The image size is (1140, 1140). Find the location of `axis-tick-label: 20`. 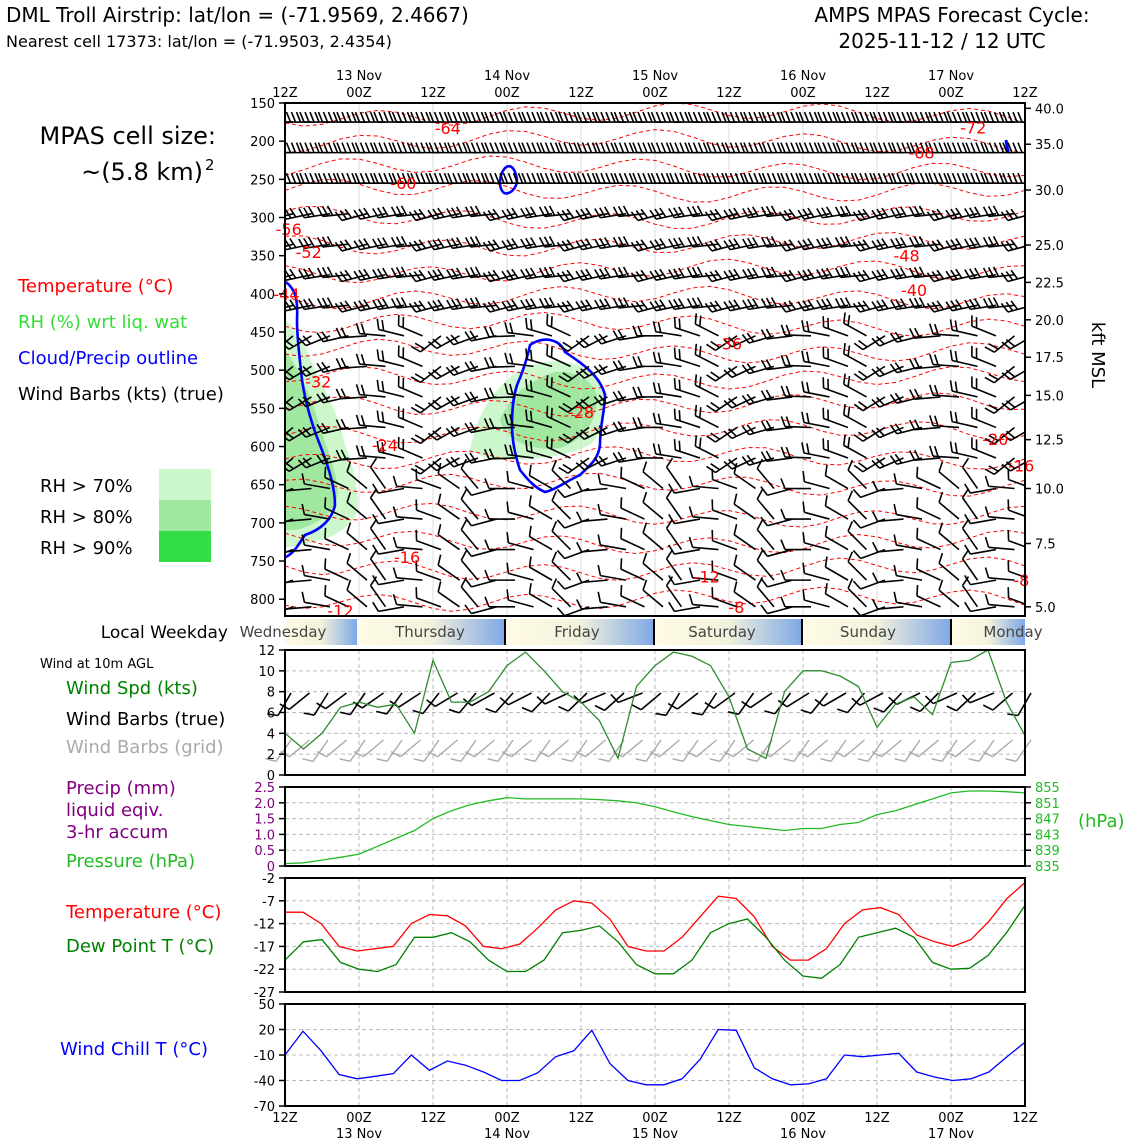

axis-tick-label: 20 is located at coordinates (266, 1031).